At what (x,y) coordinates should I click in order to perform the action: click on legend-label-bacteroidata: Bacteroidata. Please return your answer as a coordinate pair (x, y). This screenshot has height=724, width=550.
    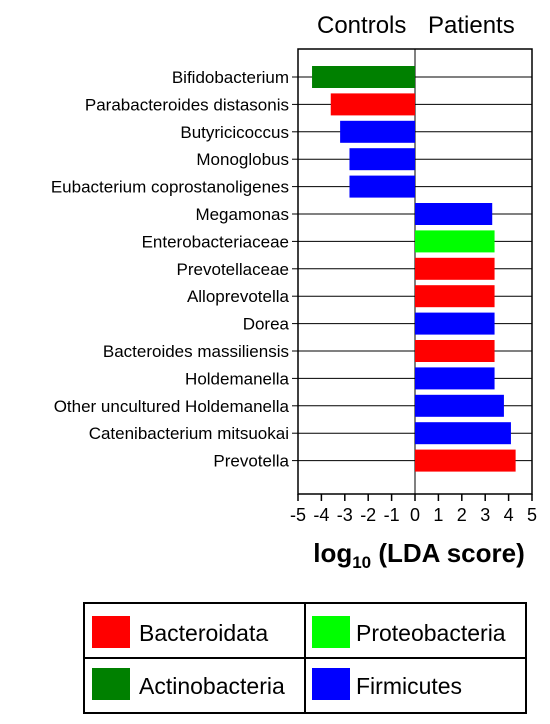
    Looking at the image, I should click on (203, 633).